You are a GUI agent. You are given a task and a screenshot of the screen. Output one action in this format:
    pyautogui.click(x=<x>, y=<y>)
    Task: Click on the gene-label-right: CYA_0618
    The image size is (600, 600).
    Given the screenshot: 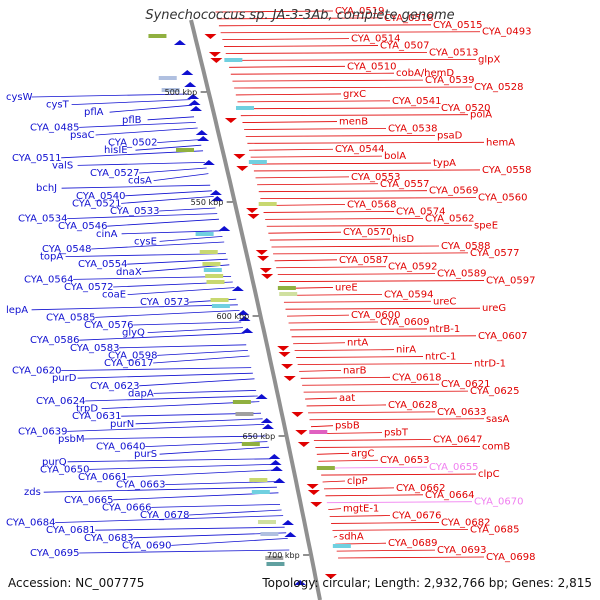 What is the action you would take?
    pyautogui.click(x=416, y=377)
    